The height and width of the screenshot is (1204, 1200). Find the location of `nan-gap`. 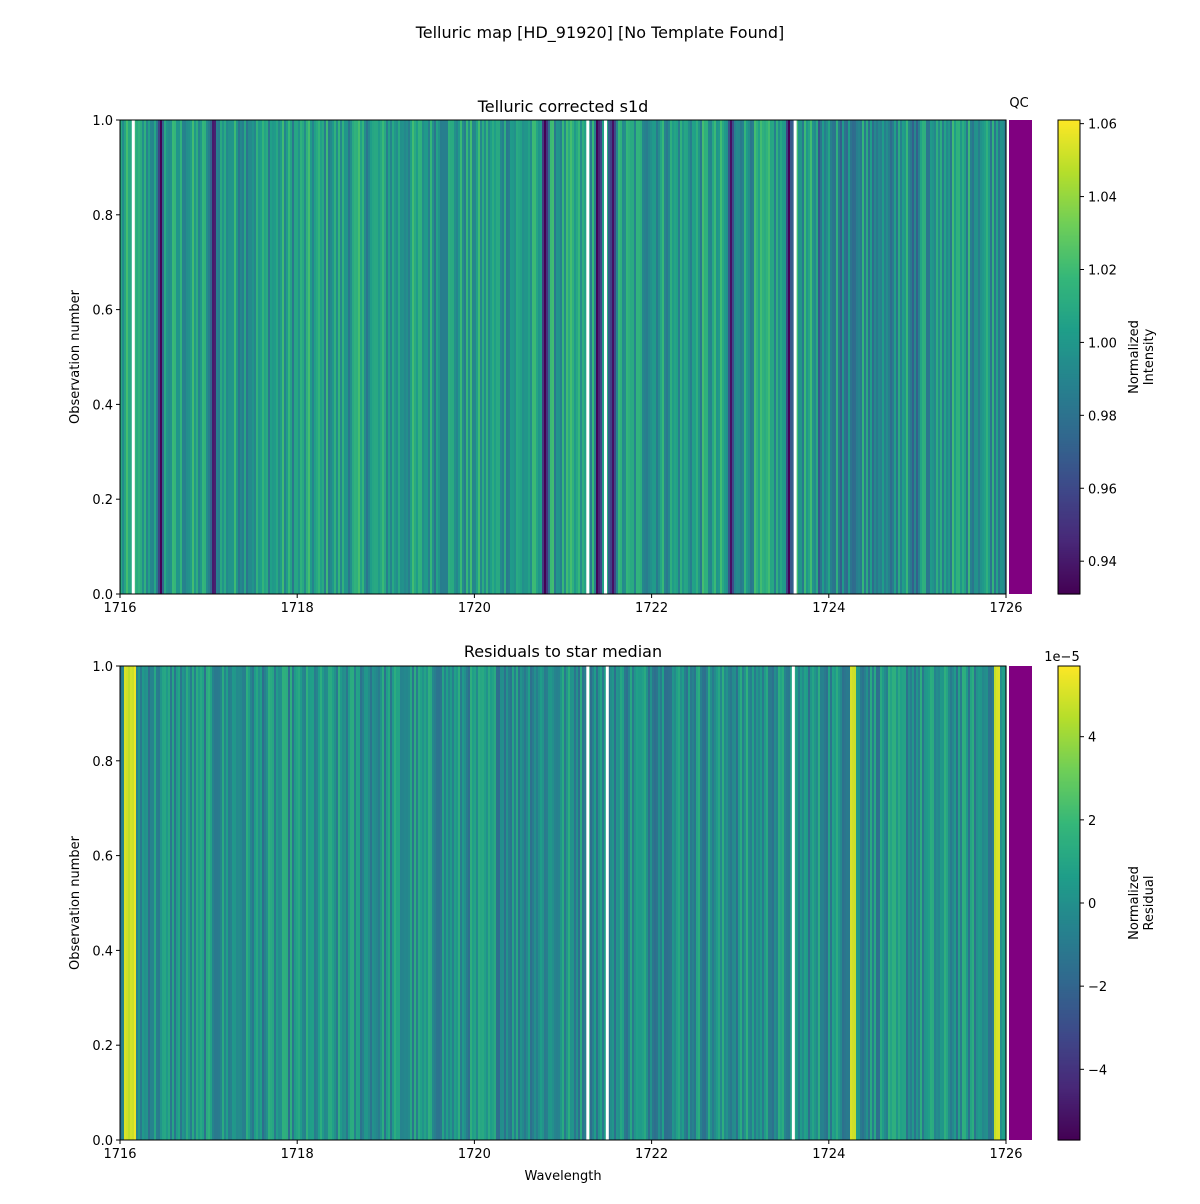

nan-gap is located at coordinates (795, 357).